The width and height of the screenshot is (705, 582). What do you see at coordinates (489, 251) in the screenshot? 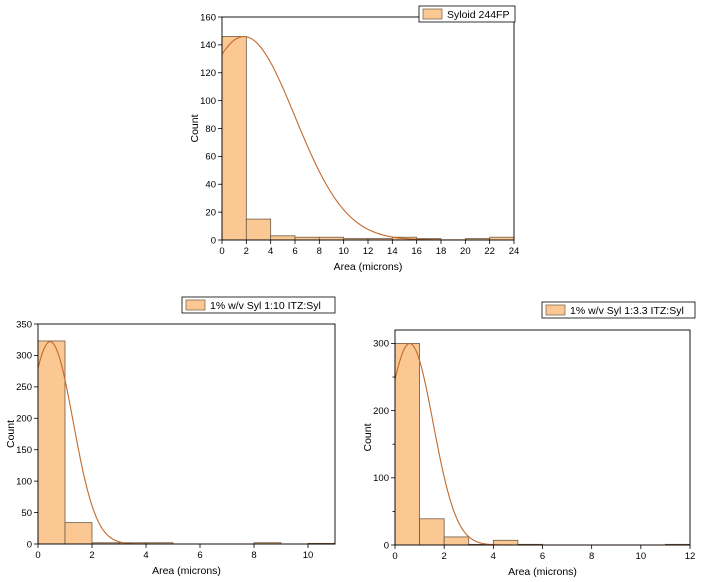
I see `x-tick-label: 22` at bounding box center [489, 251].